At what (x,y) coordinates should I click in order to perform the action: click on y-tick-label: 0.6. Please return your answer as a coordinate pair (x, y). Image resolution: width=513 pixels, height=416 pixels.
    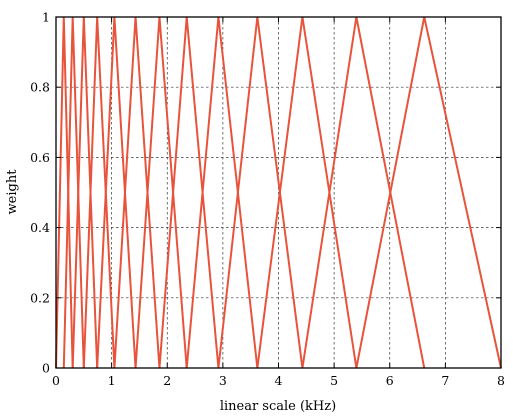
    Looking at the image, I should click on (40, 157).